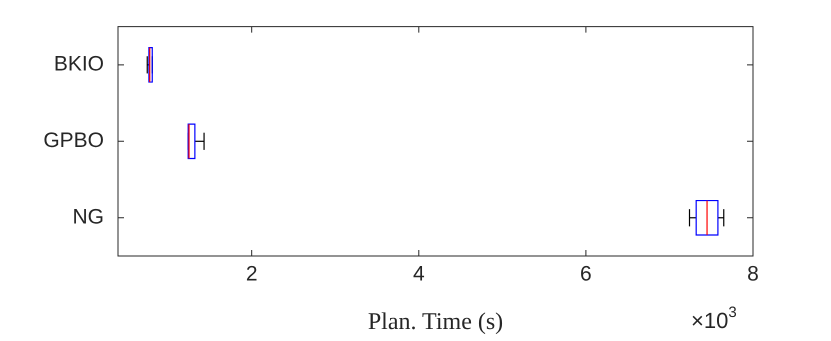 This screenshot has height=341, width=831. Describe the element at coordinates (73, 140) in the screenshot. I see `y-tick-label: GPBO` at that location.